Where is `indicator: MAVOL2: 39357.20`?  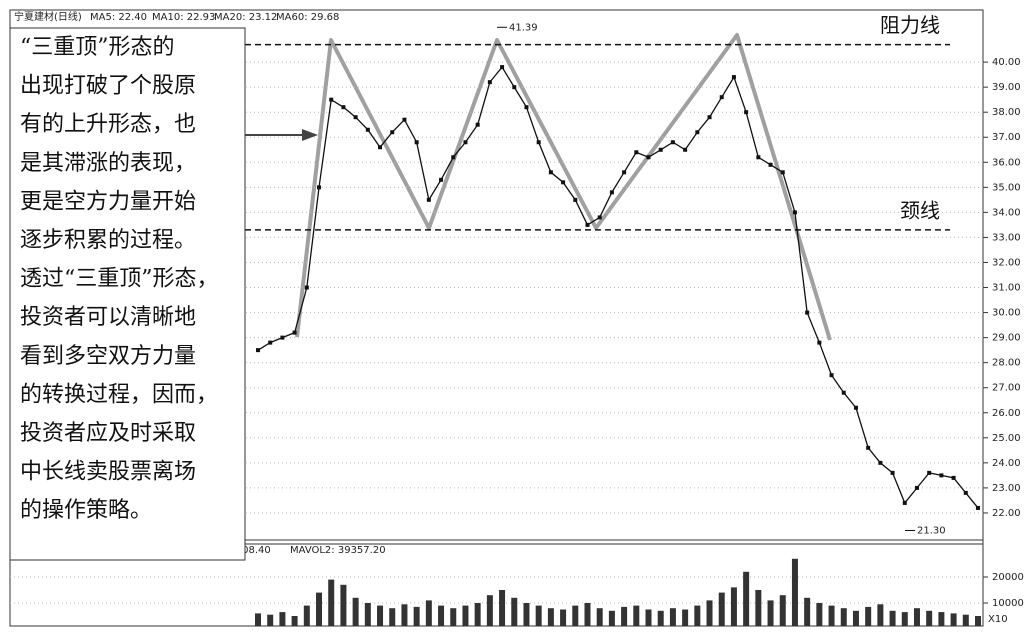 indicator: MAVOL2: 39357.20 is located at coordinates (338, 550).